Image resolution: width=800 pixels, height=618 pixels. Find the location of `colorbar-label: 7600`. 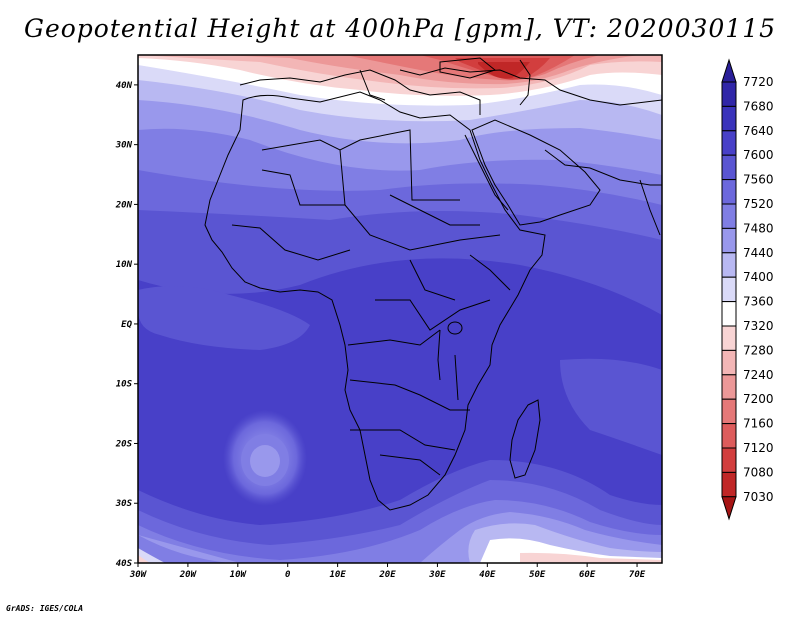

colorbar-label: 7600 is located at coordinates (758, 155).